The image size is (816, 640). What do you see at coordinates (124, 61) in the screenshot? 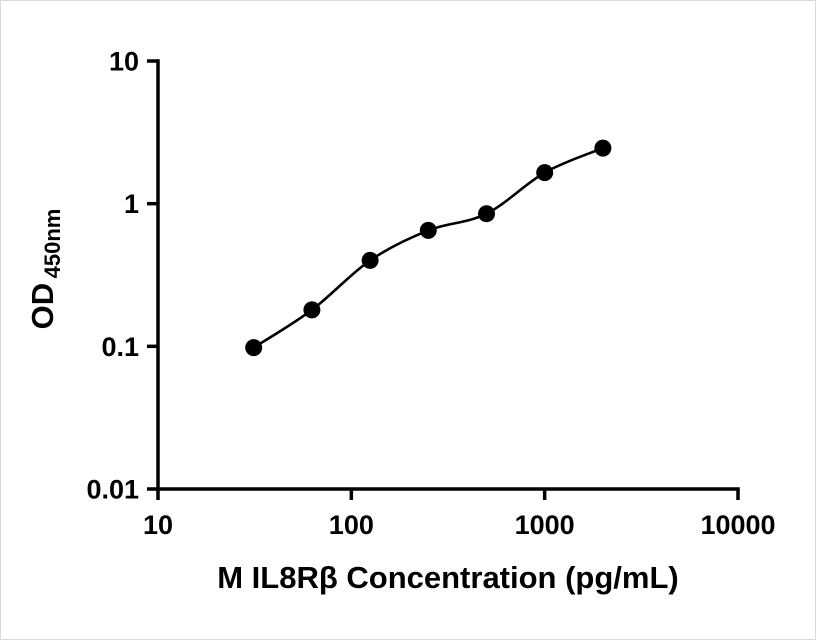
I see `y-tick-label: 10` at bounding box center [124, 61].